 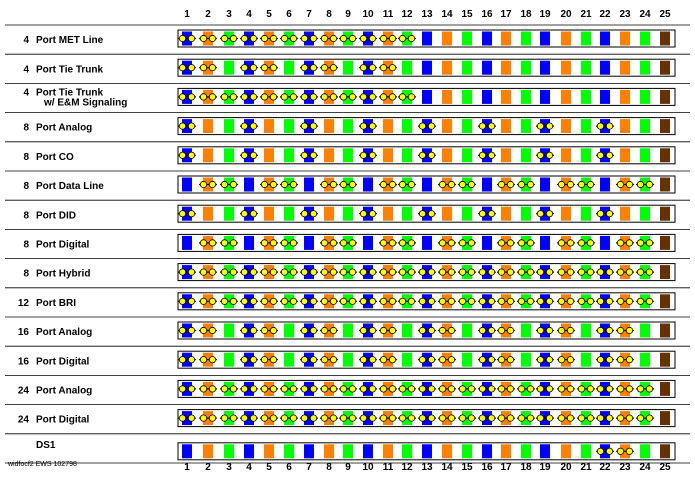 I want to click on pinout-row: 8 Port Data Line, so click(x=349, y=184).